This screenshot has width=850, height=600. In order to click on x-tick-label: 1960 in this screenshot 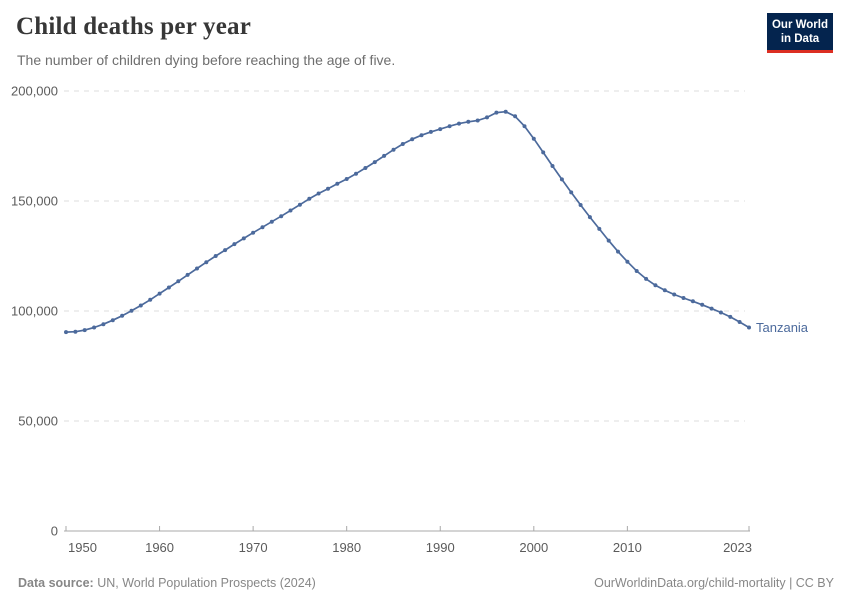, I will do `click(159, 547)`.